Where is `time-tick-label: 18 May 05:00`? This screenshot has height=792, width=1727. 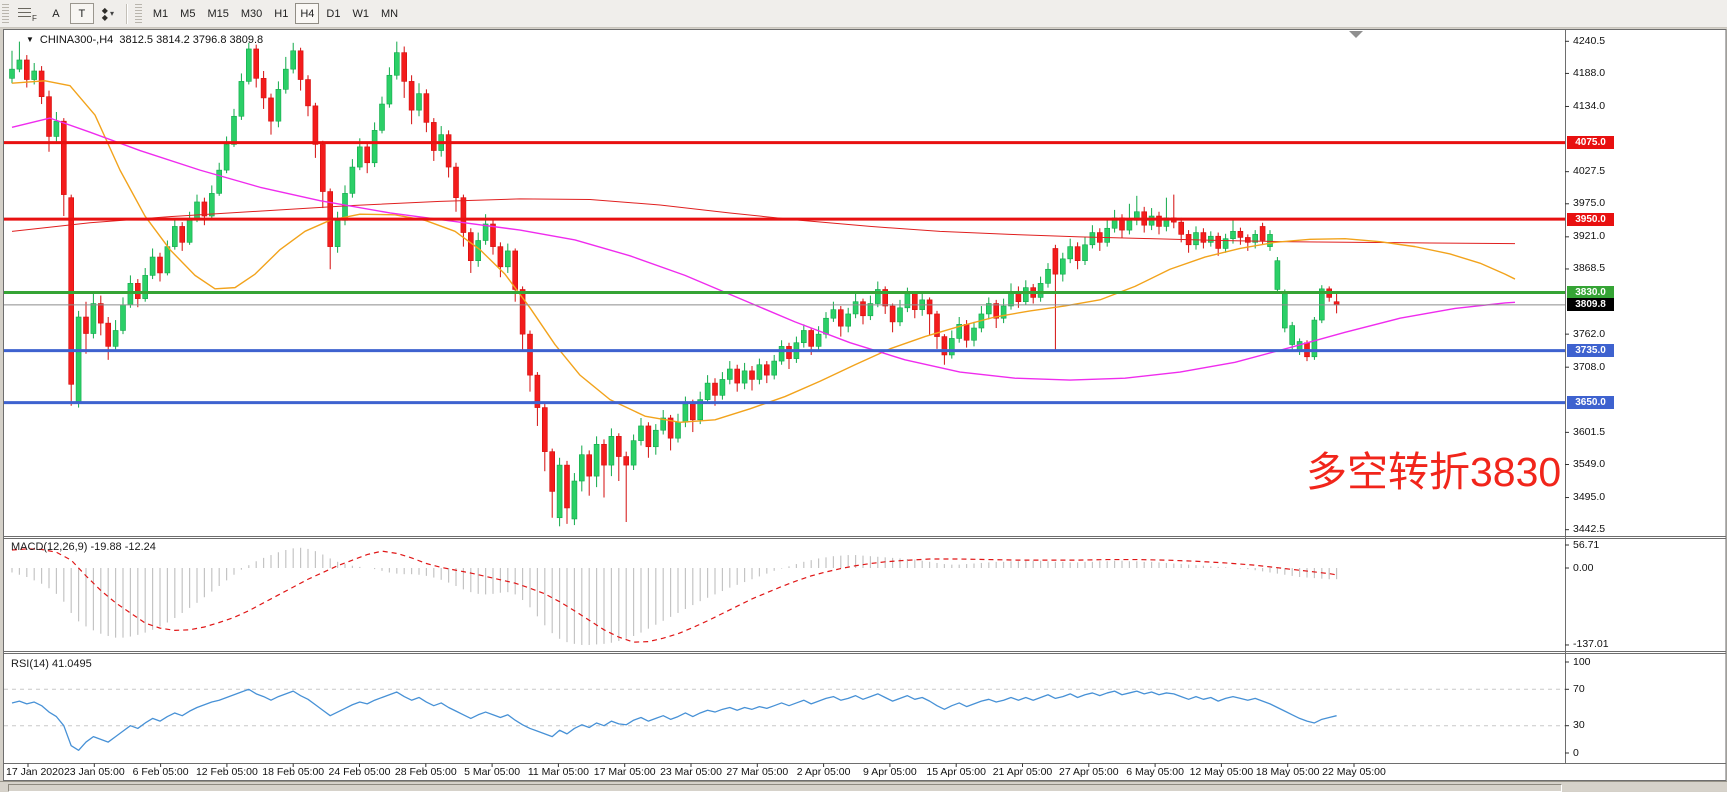 time-tick-label: 18 May 05:00 is located at coordinates (1287, 772).